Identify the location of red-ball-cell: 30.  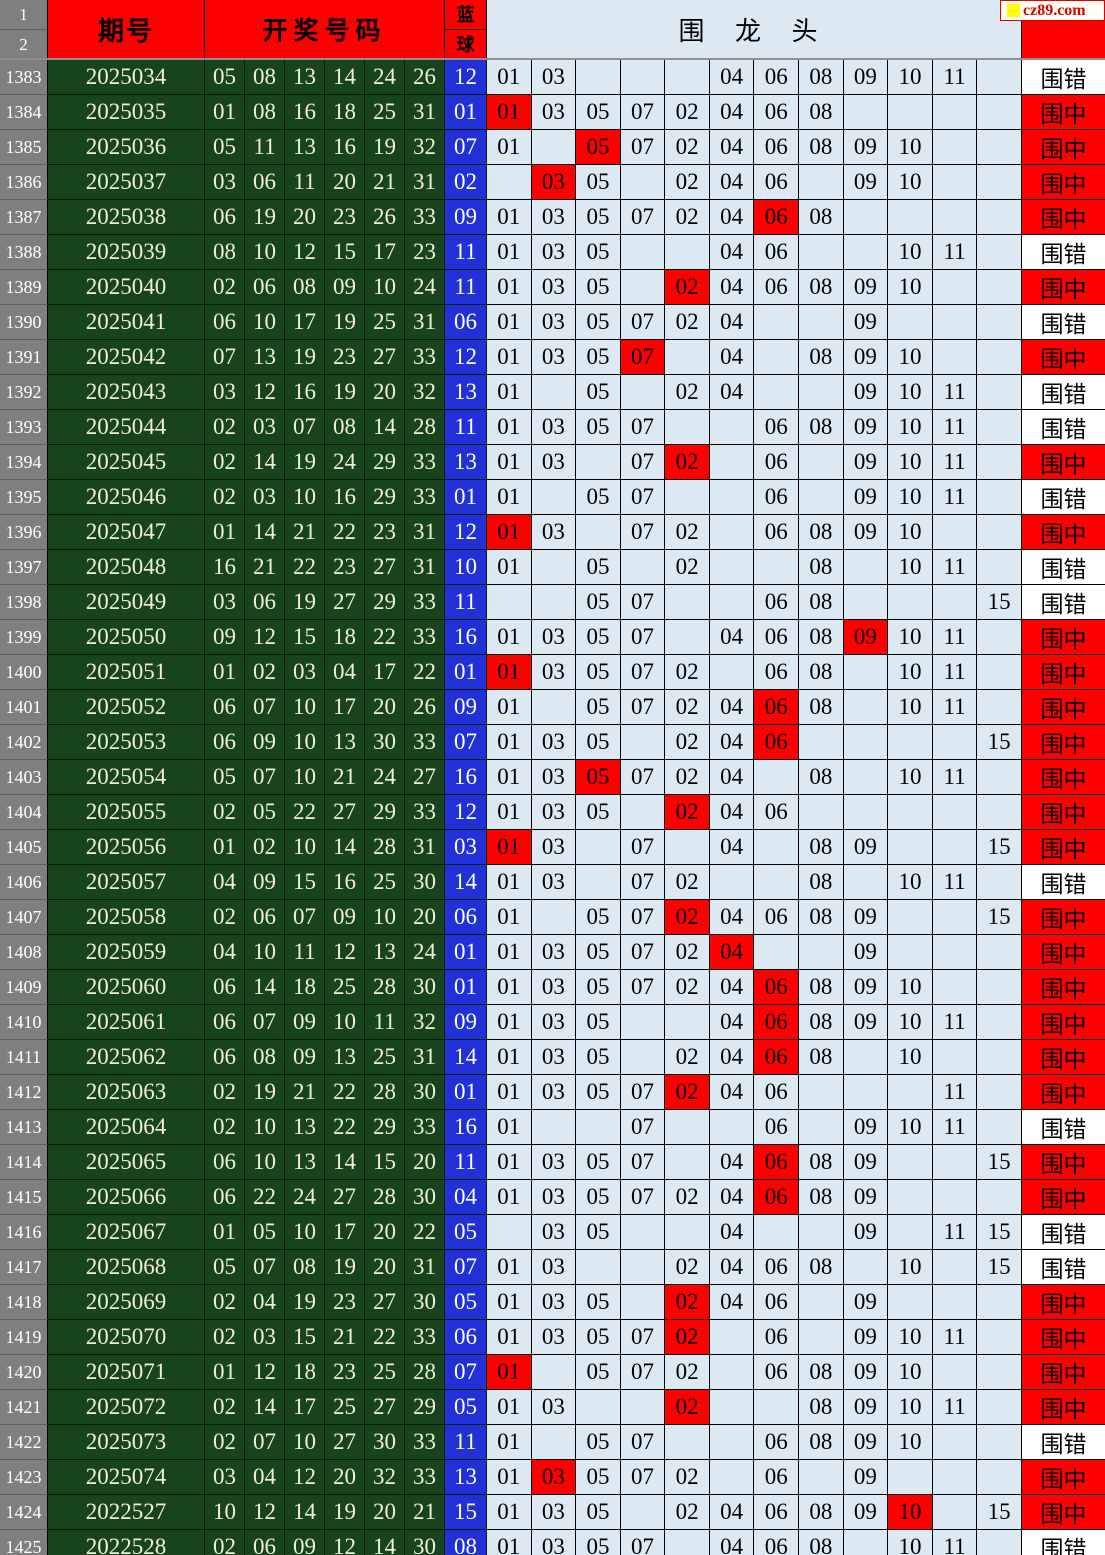
(425, 1542).